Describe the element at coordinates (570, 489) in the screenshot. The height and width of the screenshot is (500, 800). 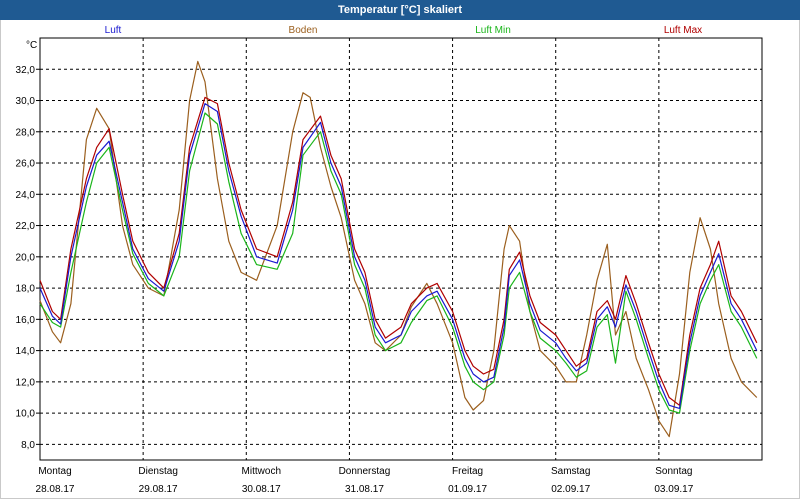
I see `date-label: 02.09.17` at that location.